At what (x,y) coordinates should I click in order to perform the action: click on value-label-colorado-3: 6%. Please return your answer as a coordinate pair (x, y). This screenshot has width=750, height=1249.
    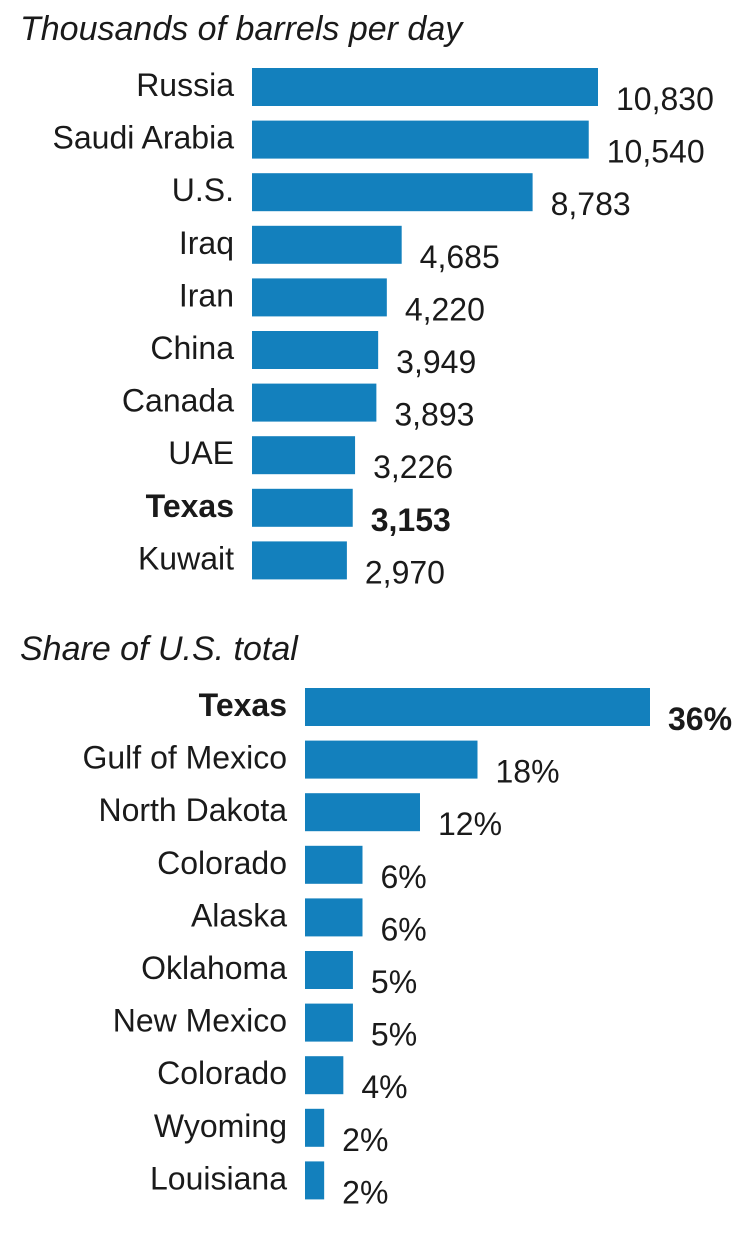
    Looking at the image, I should click on (404, 877).